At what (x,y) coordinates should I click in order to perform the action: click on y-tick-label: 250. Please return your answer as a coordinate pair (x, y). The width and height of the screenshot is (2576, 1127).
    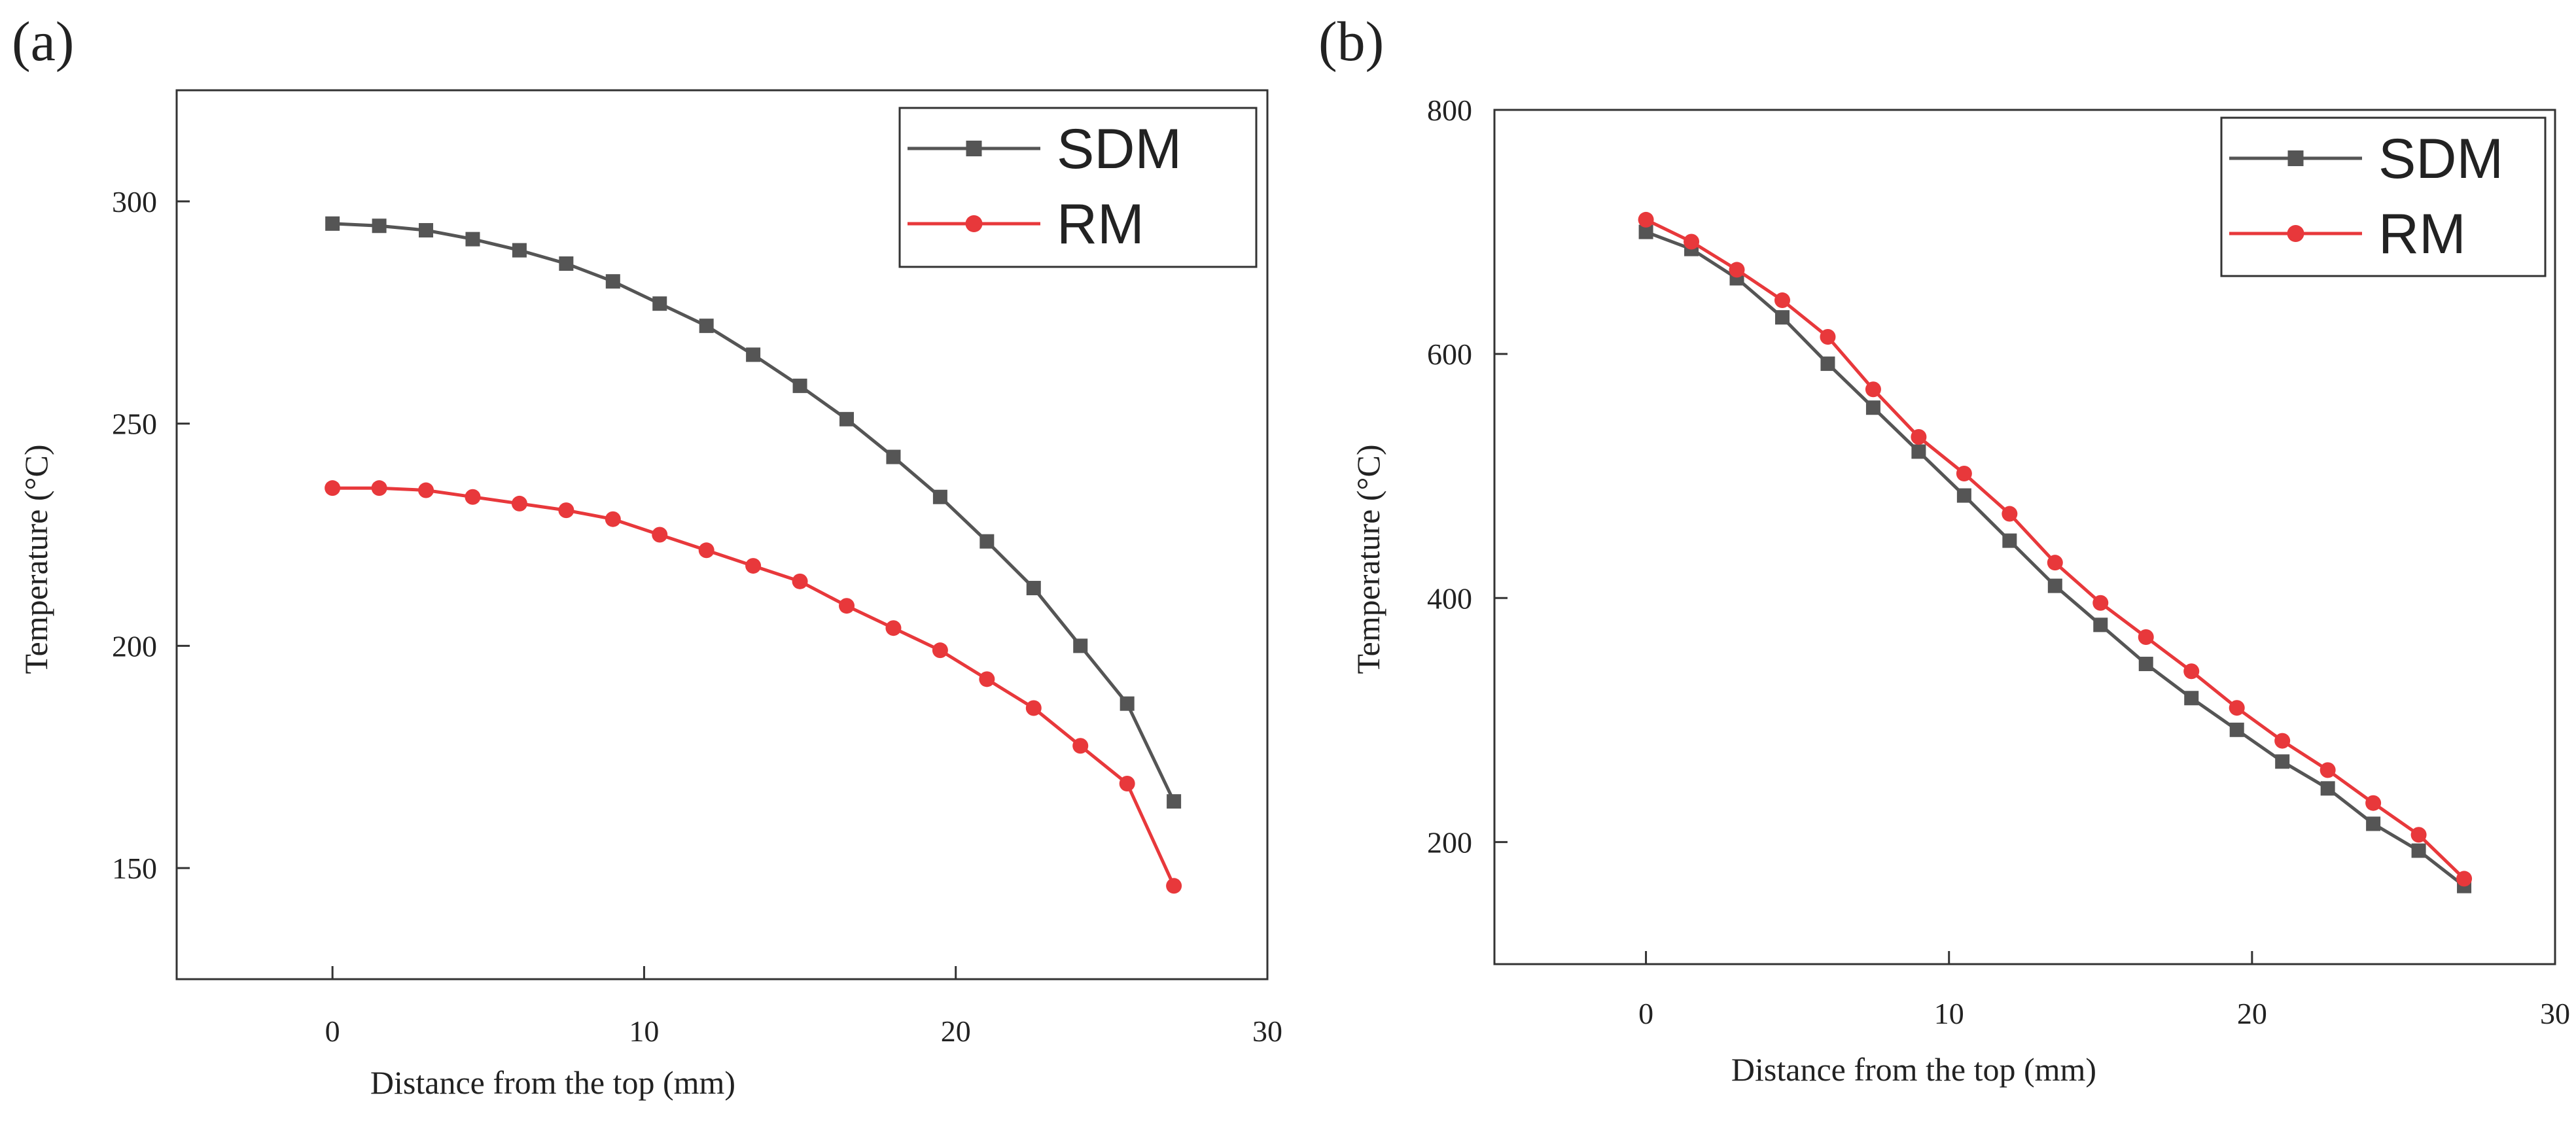
    Looking at the image, I should click on (134, 424).